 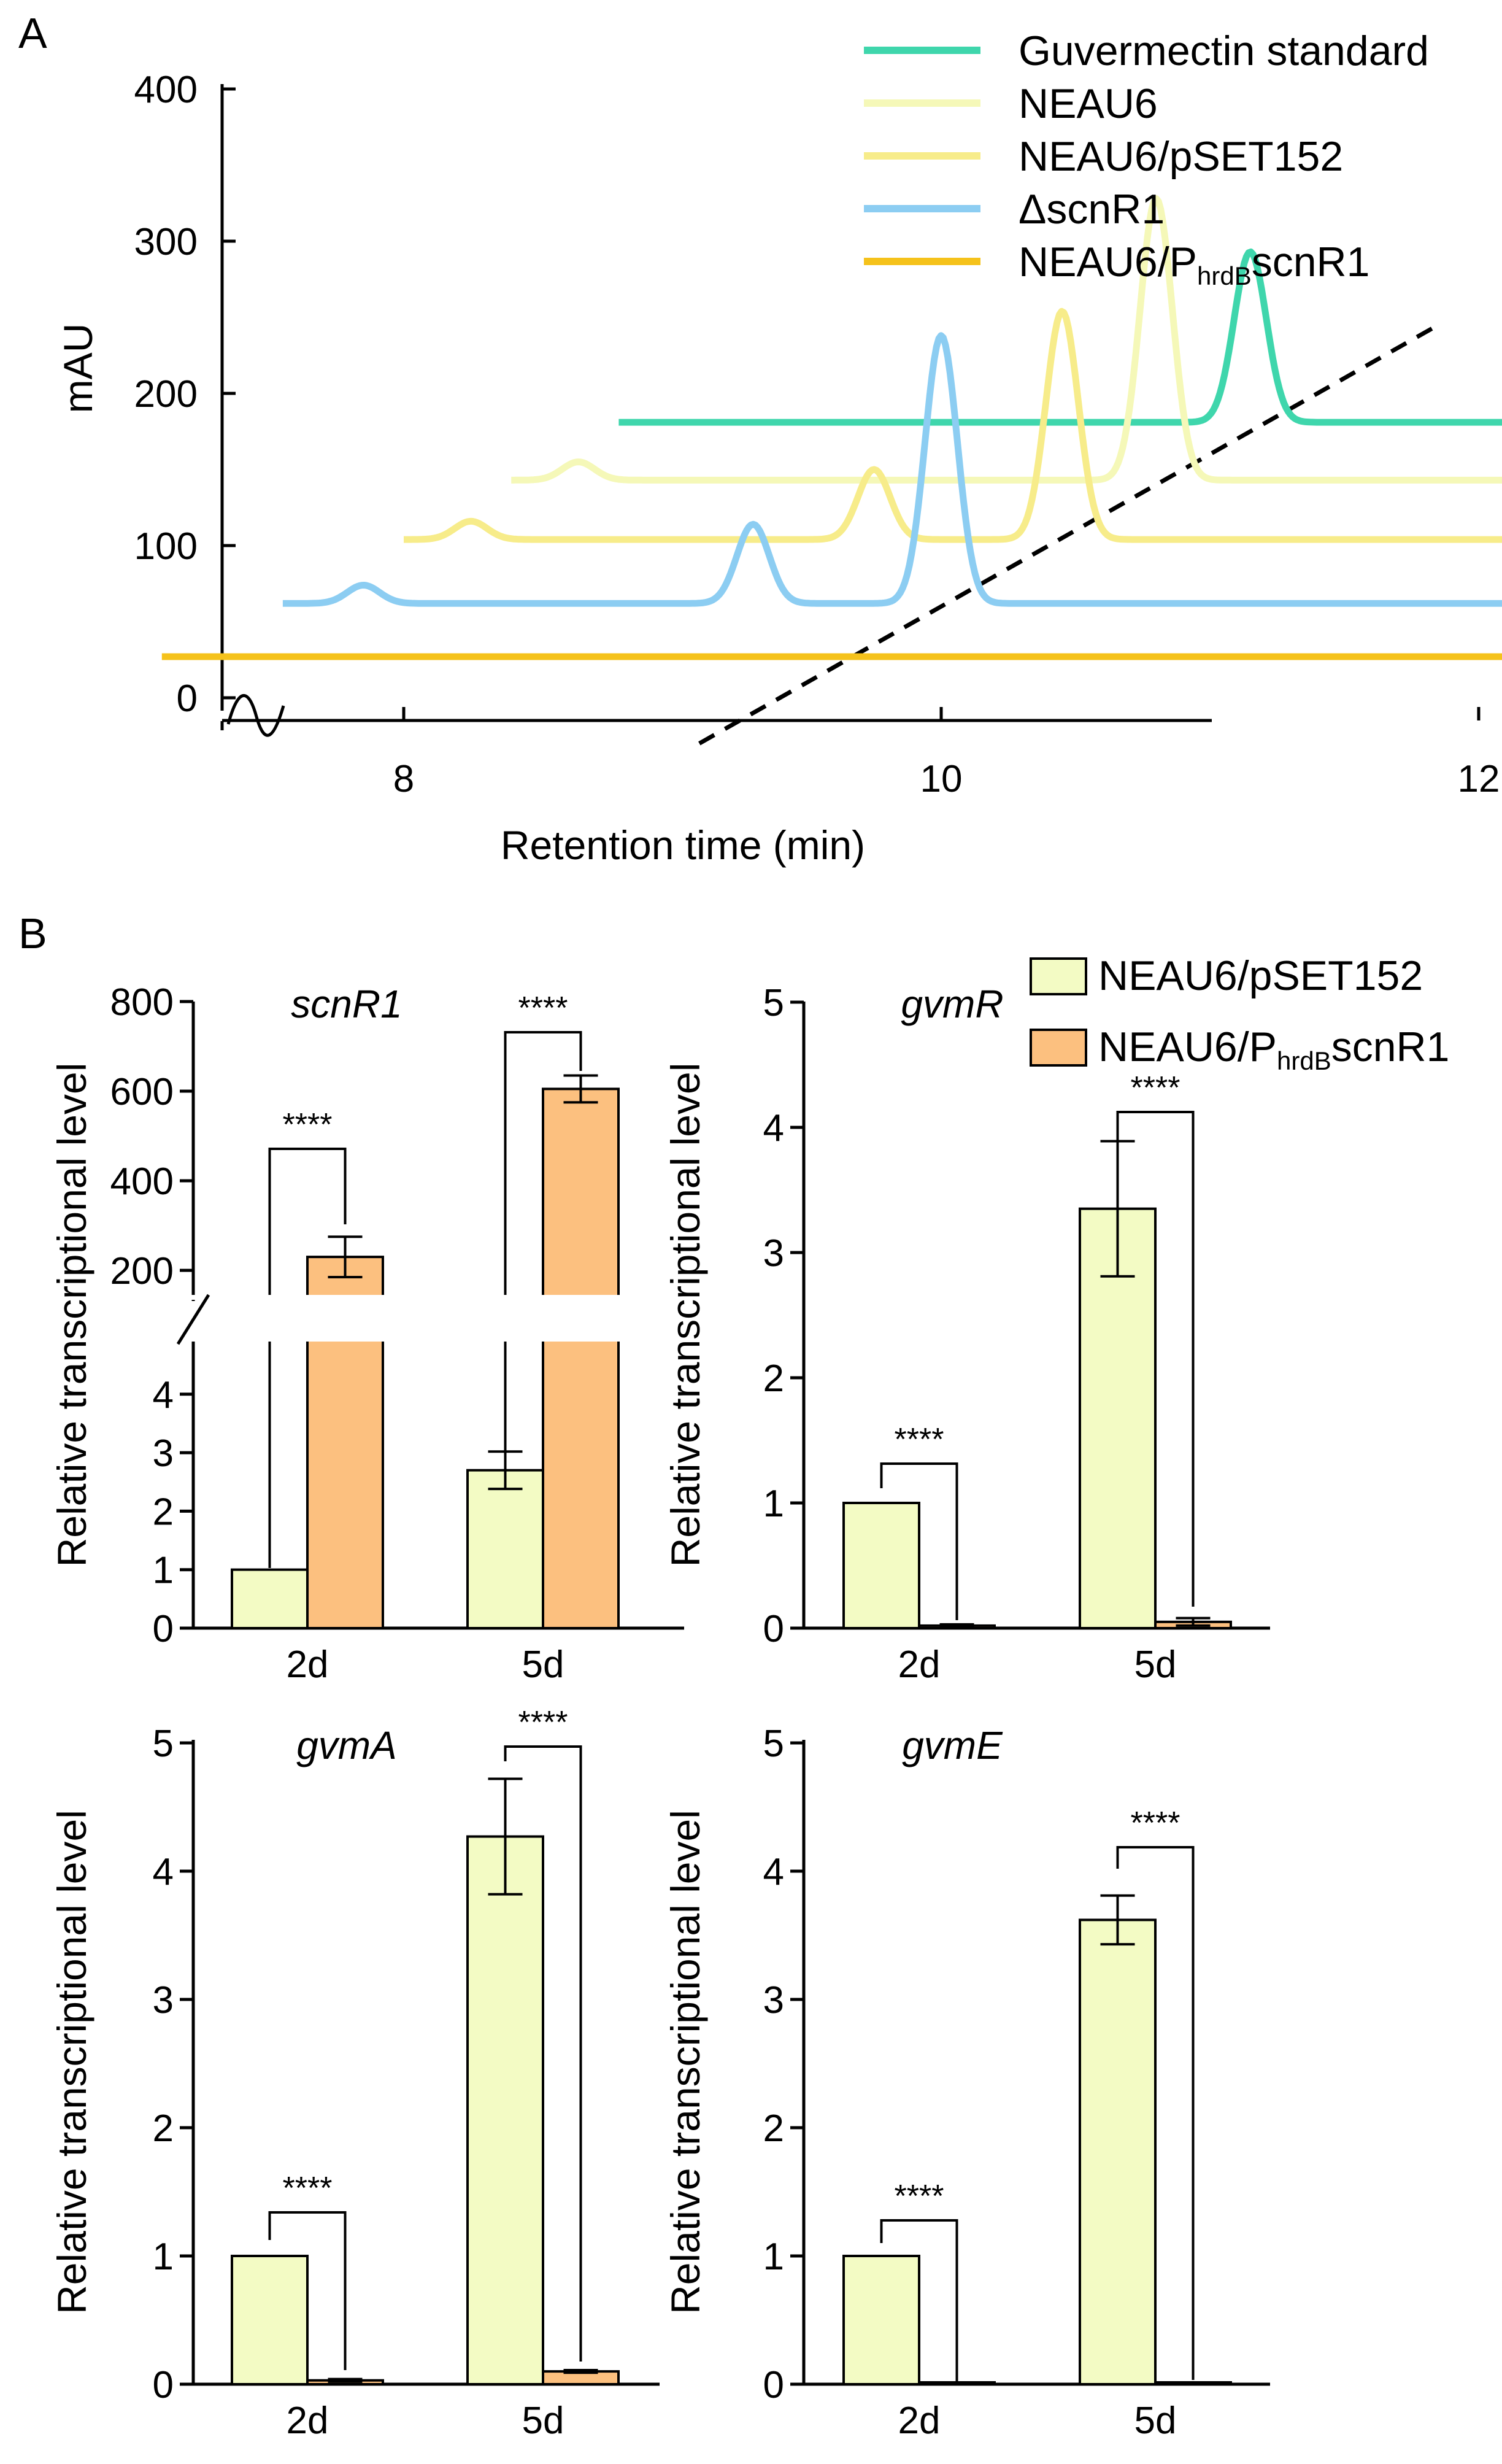 What do you see at coordinates (166, 547) in the screenshot?
I see `y-tick-label: 100` at bounding box center [166, 547].